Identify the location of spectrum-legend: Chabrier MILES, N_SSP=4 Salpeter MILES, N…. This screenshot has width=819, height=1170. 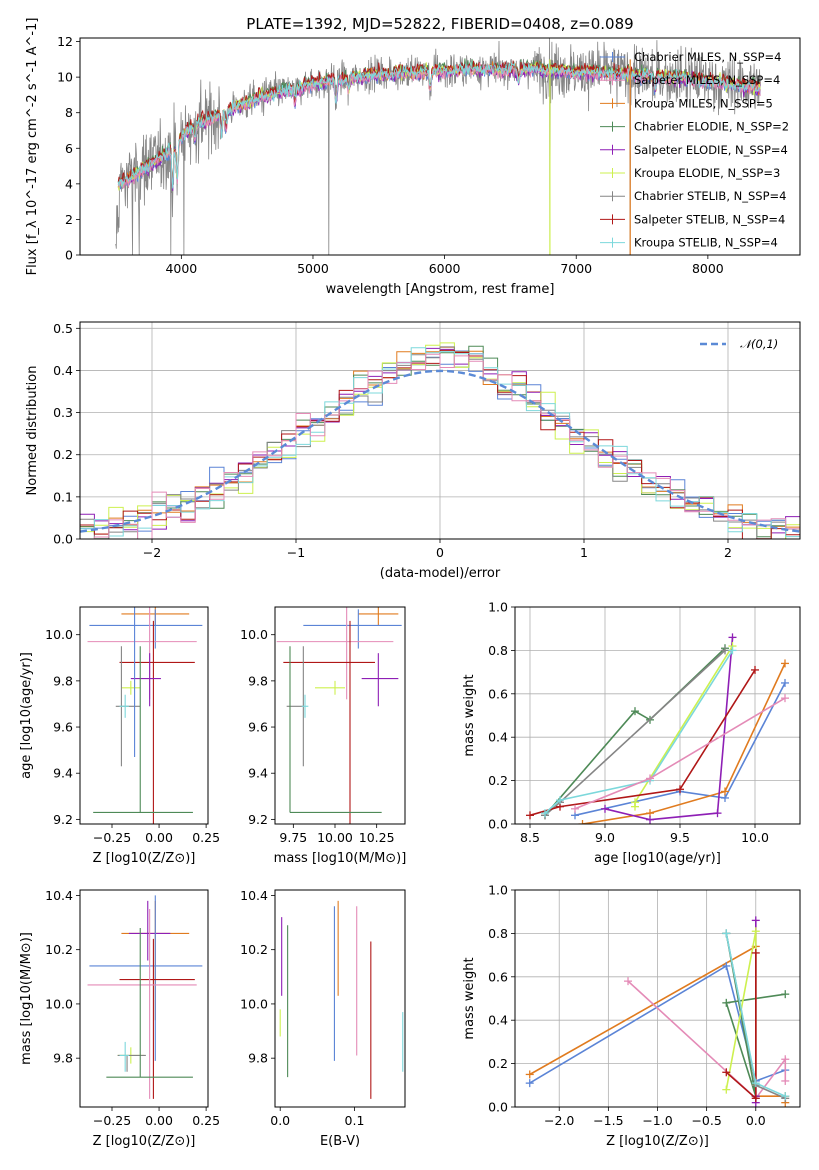
(694, 150).